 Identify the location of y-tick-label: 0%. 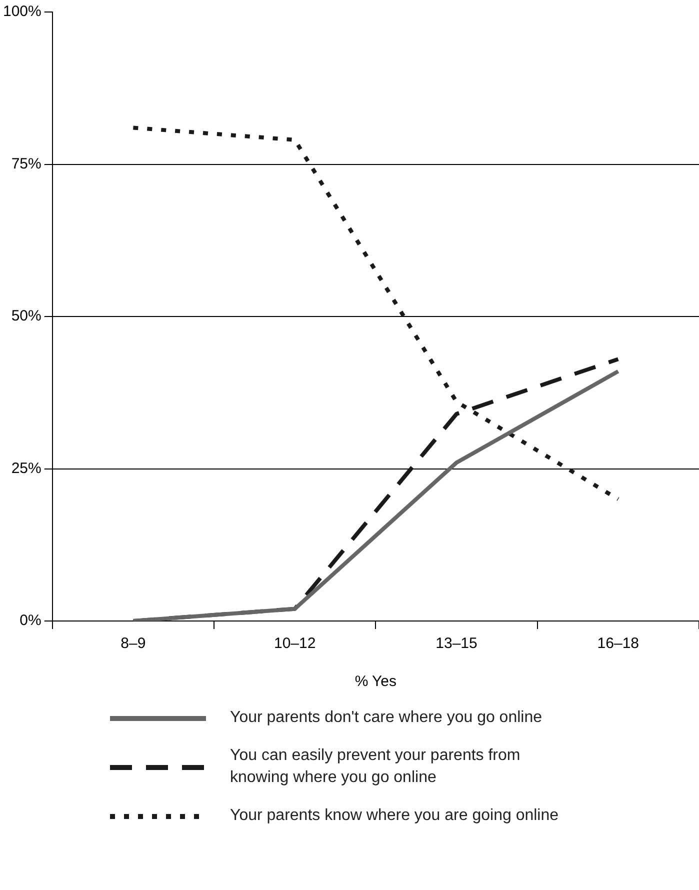
(31, 621).